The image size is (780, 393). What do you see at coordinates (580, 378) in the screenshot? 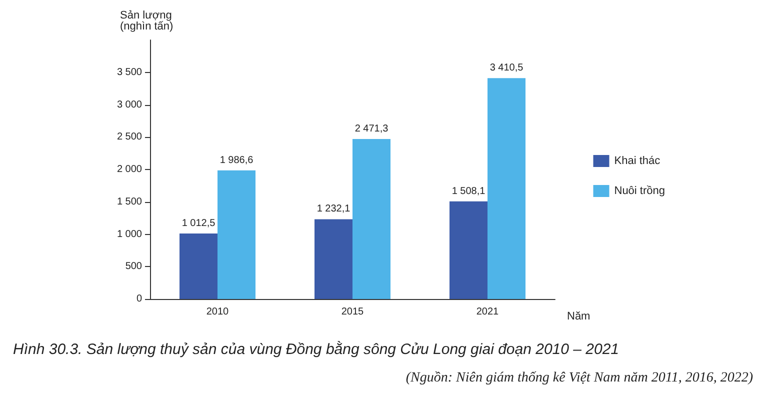
I see `text: (Nguồn: Niên giám thống kê Việt Nam năm 2011, 2016, 2022)` at bounding box center [580, 378].